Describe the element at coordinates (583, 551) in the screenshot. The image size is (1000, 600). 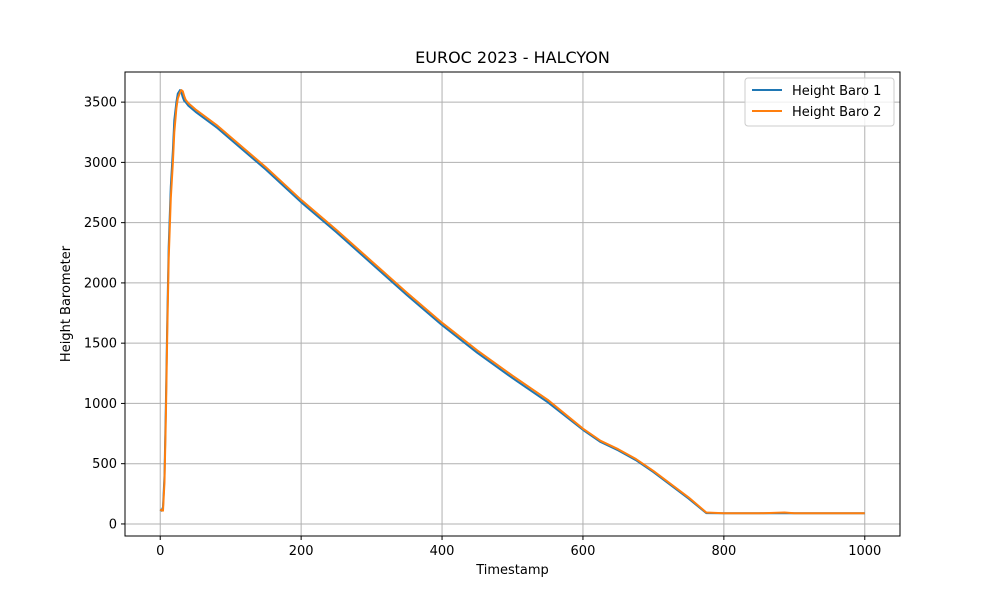
I see `x-tick-label: 600` at that location.